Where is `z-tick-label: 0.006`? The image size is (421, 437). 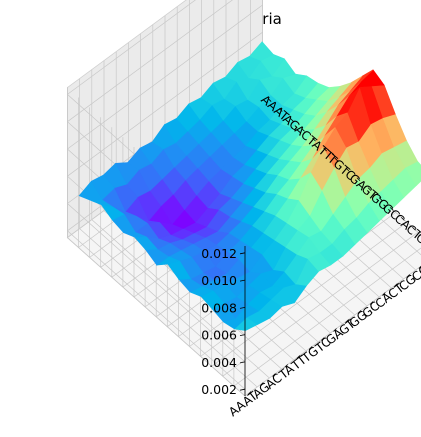
z-tick-label: 0.006 is located at coordinates (219, 335).